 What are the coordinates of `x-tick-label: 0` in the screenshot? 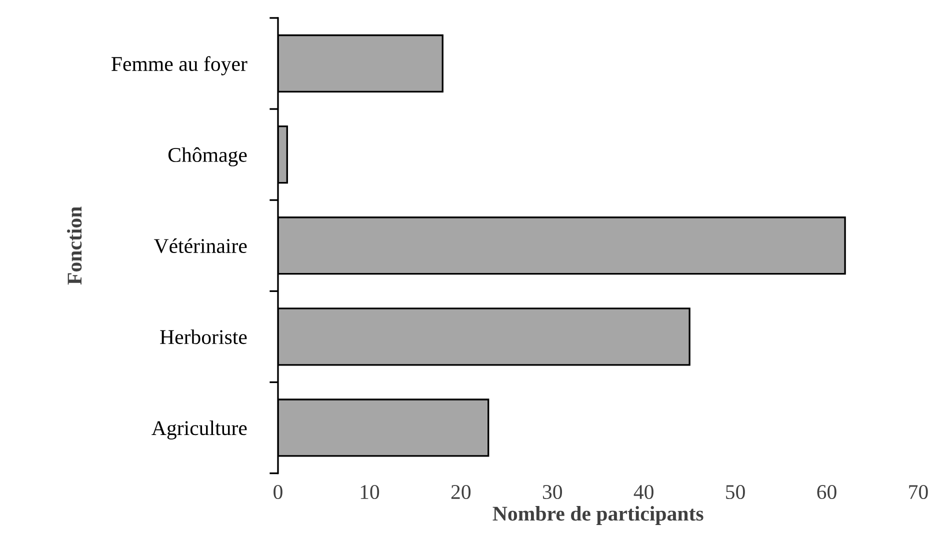 It's located at (278, 492).